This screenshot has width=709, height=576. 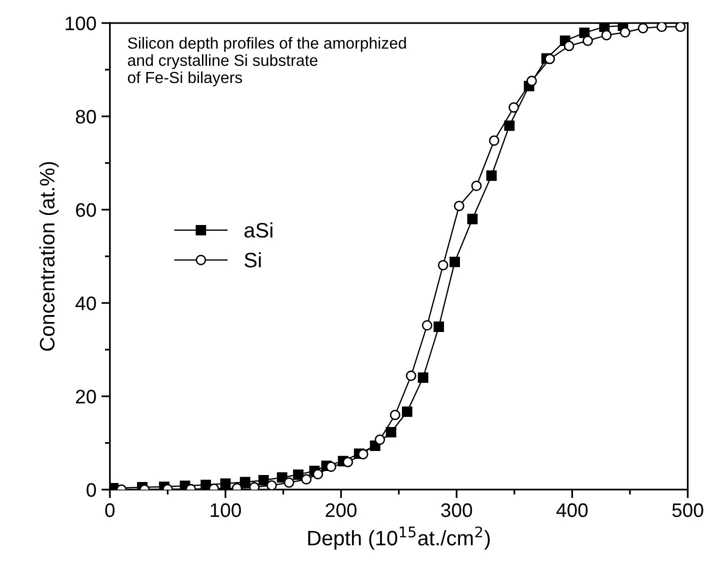 What do you see at coordinates (91, 490) in the screenshot?
I see `y-tick-label: 0` at bounding box center [91, 490].